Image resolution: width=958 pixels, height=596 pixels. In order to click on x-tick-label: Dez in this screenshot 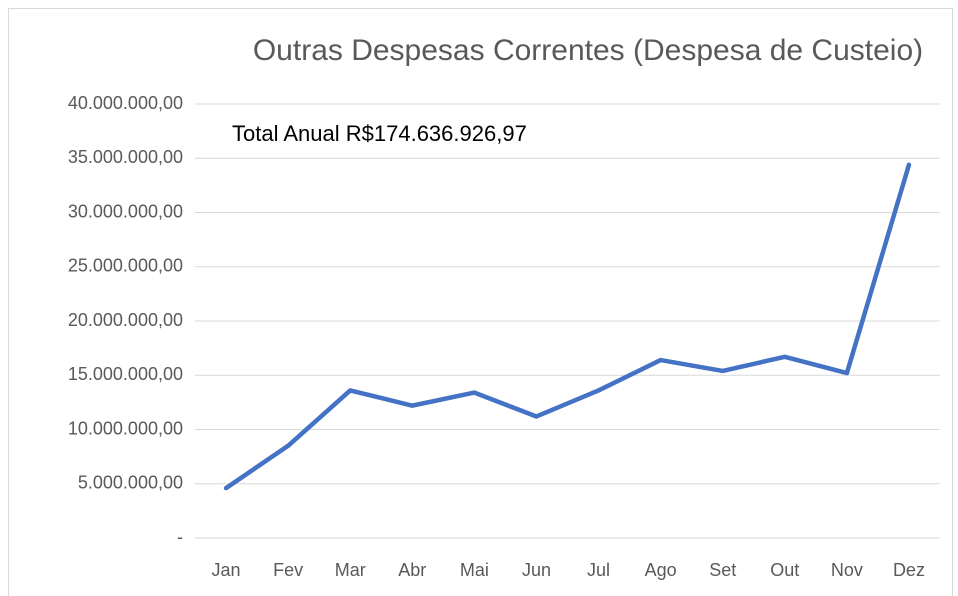, I will do `click(909, 570)`.